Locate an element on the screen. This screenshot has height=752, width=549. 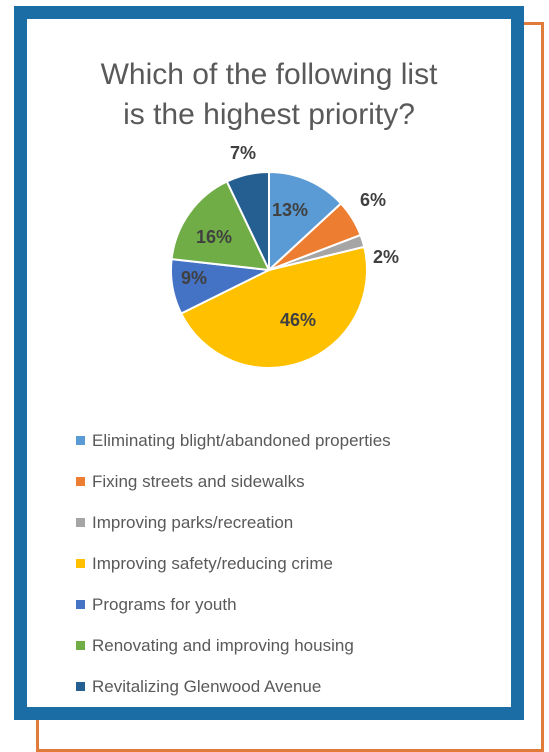
legend-label: Renovating and improving housing is located at coordinates (223, 645).